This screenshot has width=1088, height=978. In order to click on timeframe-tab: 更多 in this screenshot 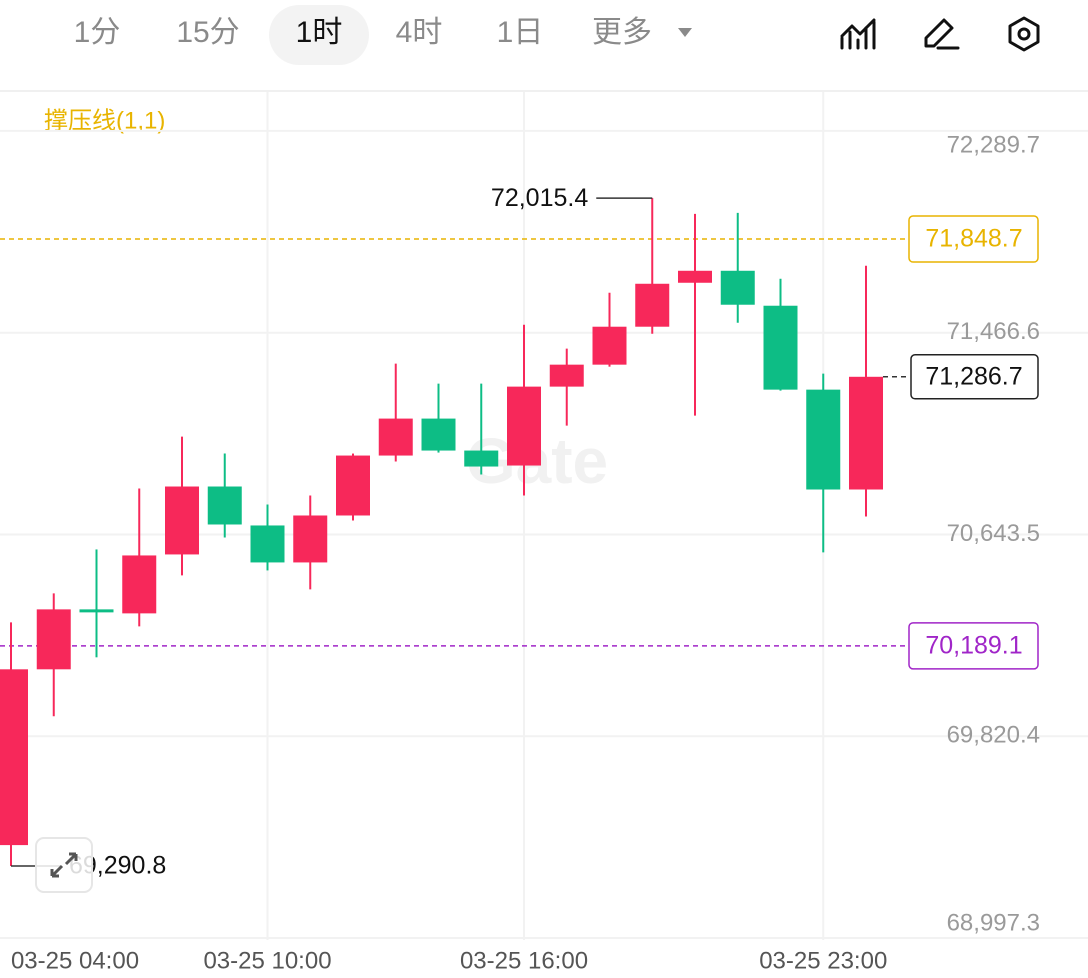, I will do `click(622, 32)`.